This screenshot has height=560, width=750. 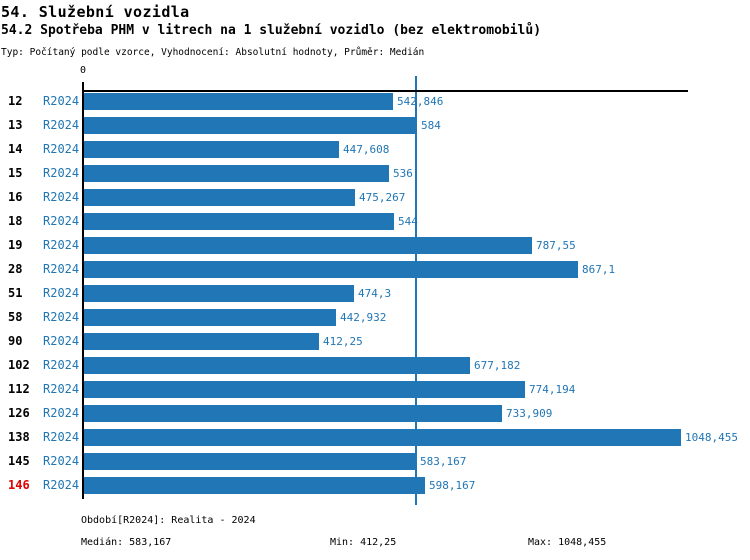 I want to click on chart-row: 51 R2024 474,3, so click(x=375, y=294).